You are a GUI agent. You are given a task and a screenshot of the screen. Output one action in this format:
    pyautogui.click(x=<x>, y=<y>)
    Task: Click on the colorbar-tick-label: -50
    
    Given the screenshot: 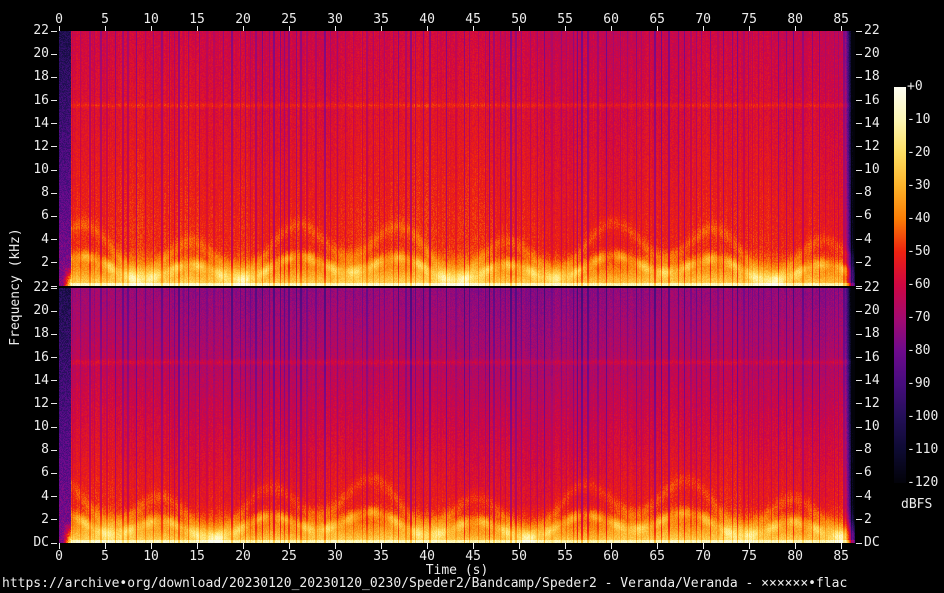 What is the action you would take?
    pyautogui.click(x=919, y=251)
    